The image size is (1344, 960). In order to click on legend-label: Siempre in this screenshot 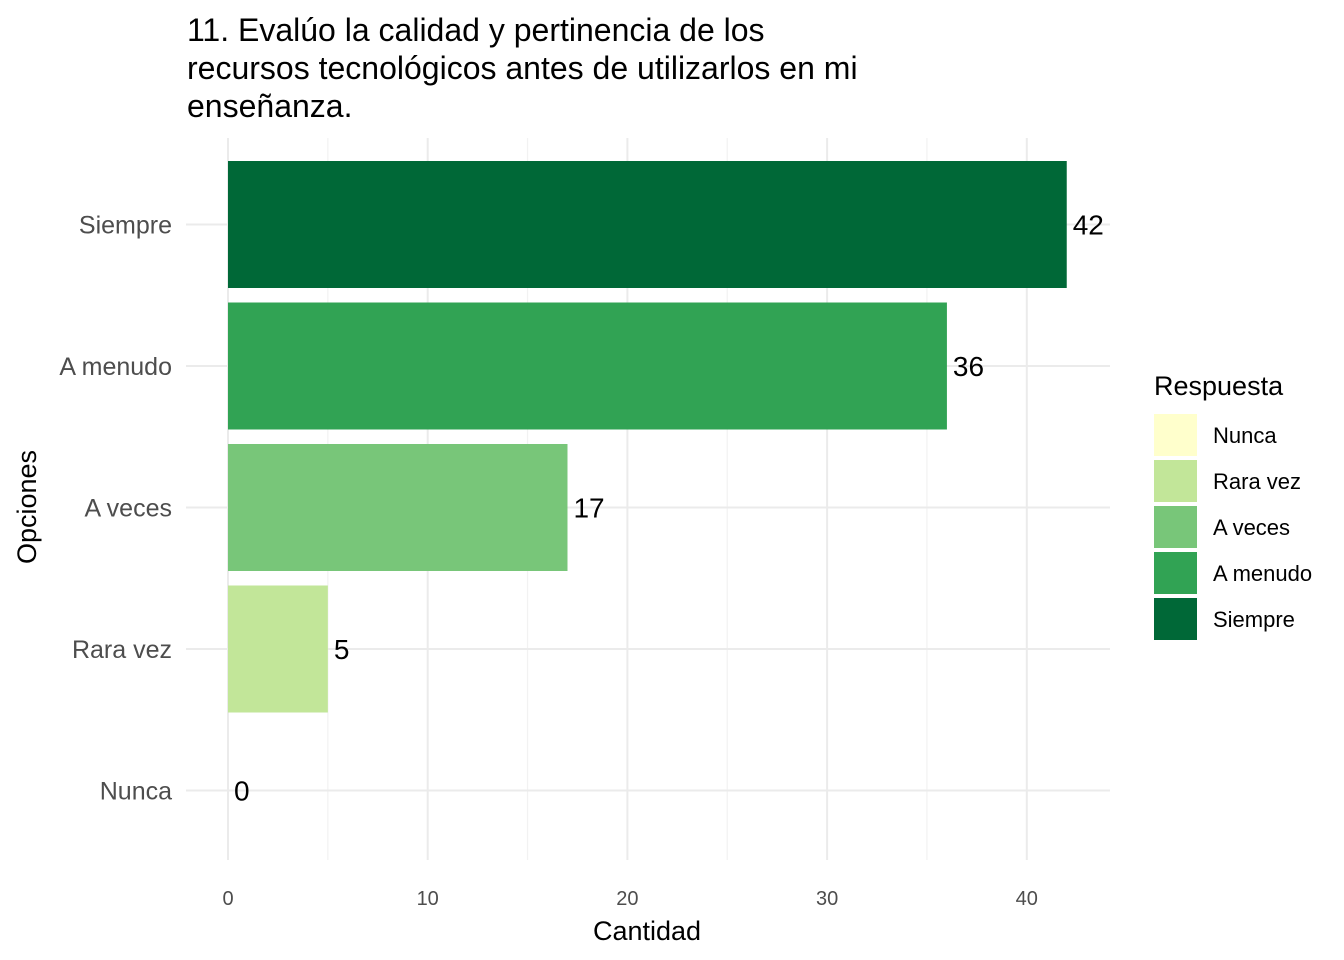, I will do `click(1254, 619)`.